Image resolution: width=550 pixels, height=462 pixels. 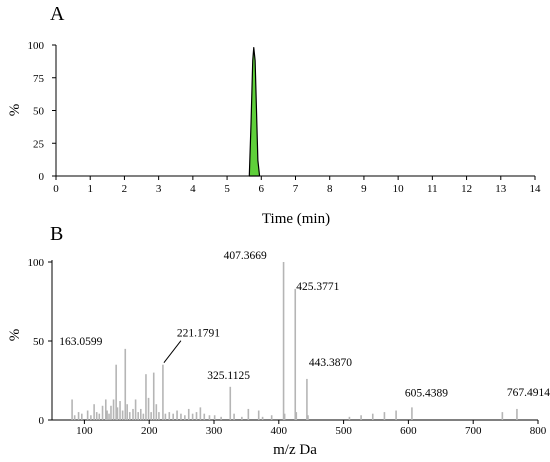 I want to click on spectrum-y-title: %, so click(x=15, y=335).